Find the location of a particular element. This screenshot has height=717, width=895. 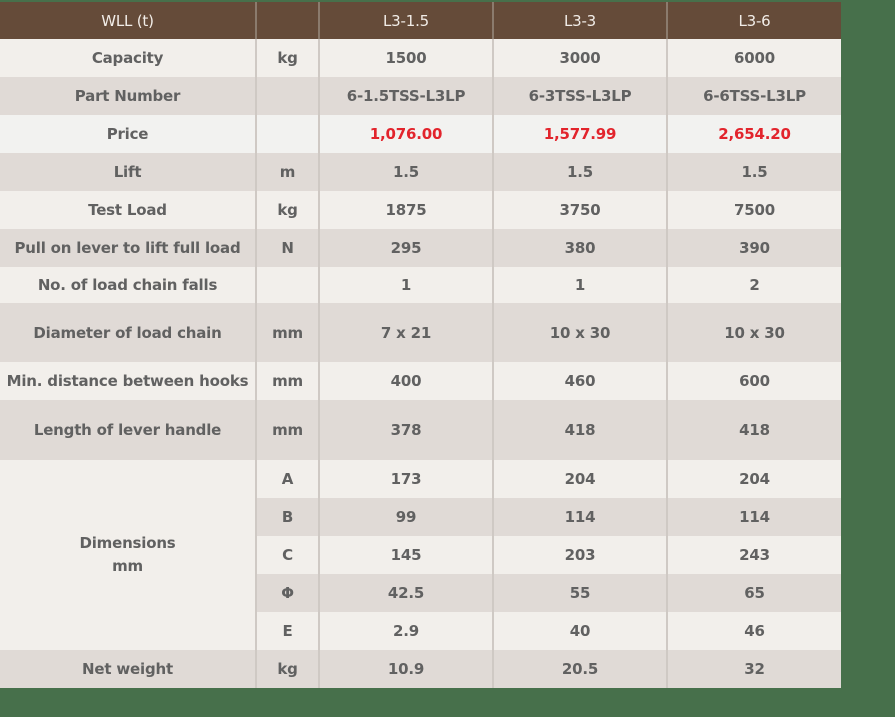

row-unit: m is located at coordinates (288, 172).